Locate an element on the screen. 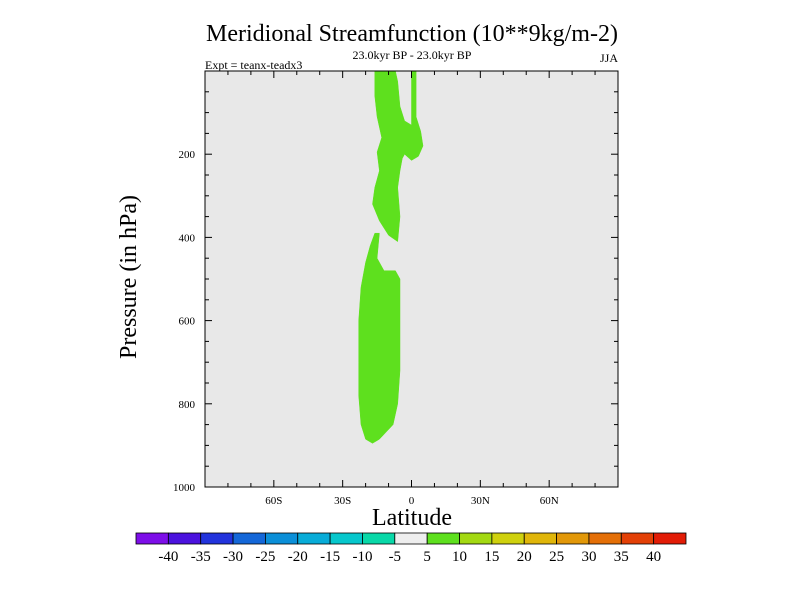 This screenshot has width=800, height=600. y-tick-label: 200 is located at coordinates (187, 155).